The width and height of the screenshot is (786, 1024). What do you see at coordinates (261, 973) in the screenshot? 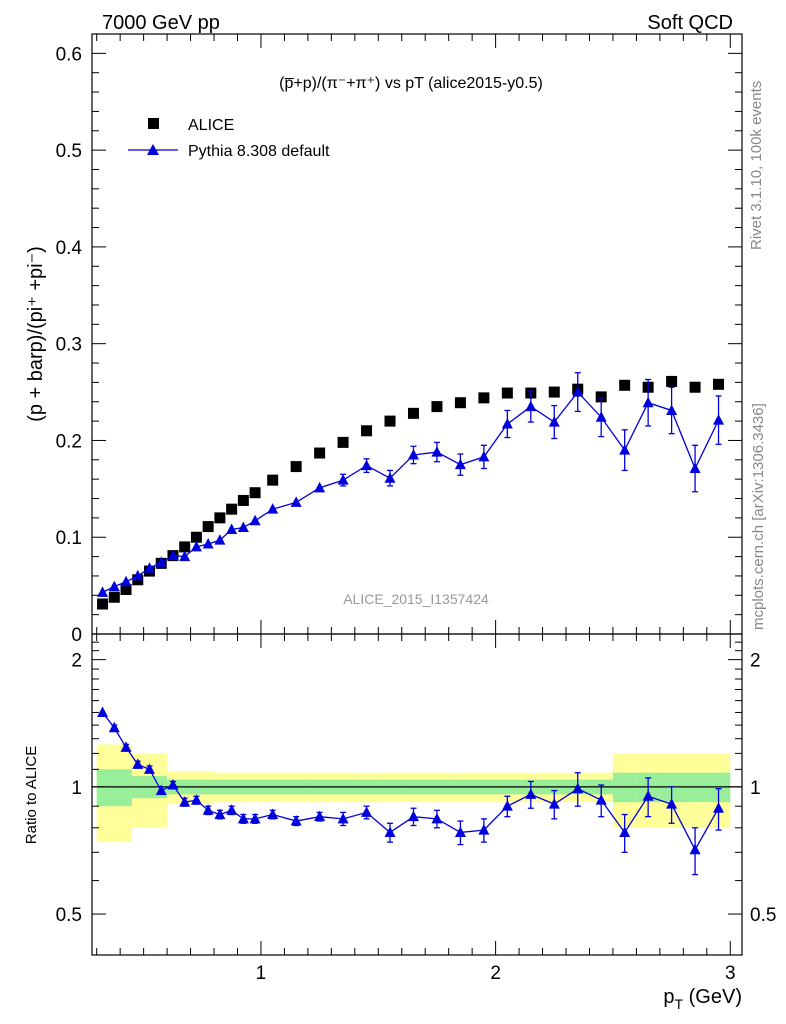
I see `ratio-xtick-label: 1` at bounding box center [261, 973].